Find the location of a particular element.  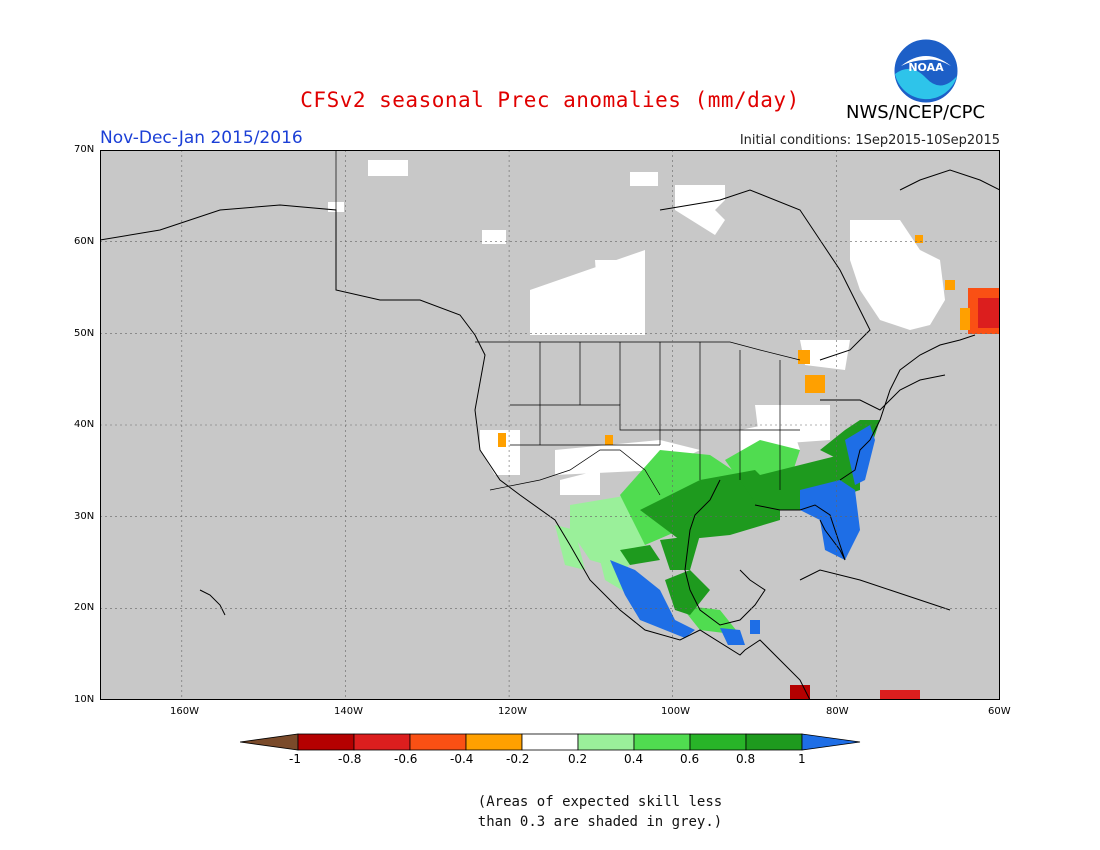

legend-swatch-pos04 is located at coordinates (662, 742).